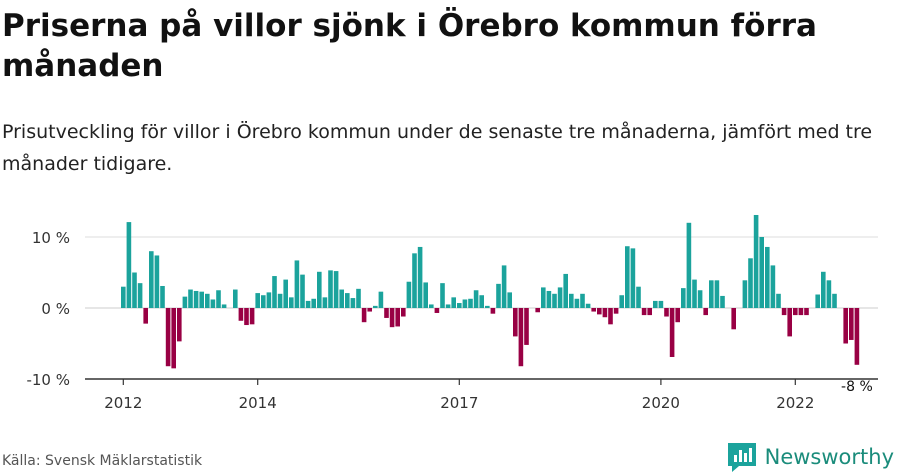  I want to click on x-tick-label: 2014, so click(258, 403).